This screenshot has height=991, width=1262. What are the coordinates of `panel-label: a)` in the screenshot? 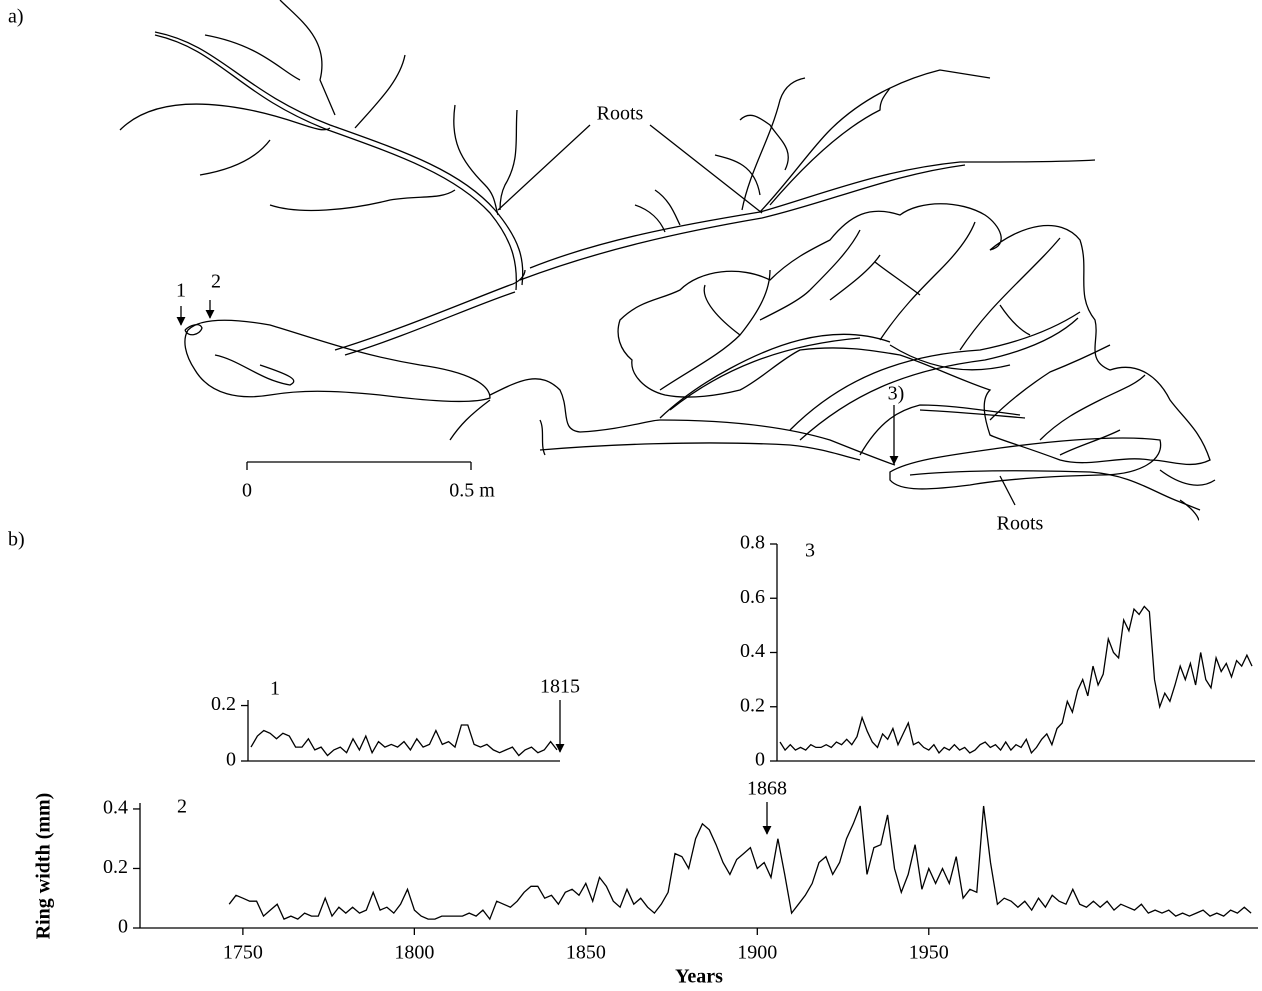 It's located at (16, 17).